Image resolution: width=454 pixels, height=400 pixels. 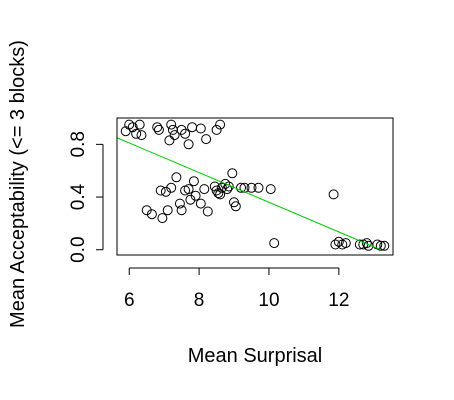 What do you see at coordinates (268, 300) in the screenshot?
I see `x-tick-label: 10` at bounding box center [268, 300].